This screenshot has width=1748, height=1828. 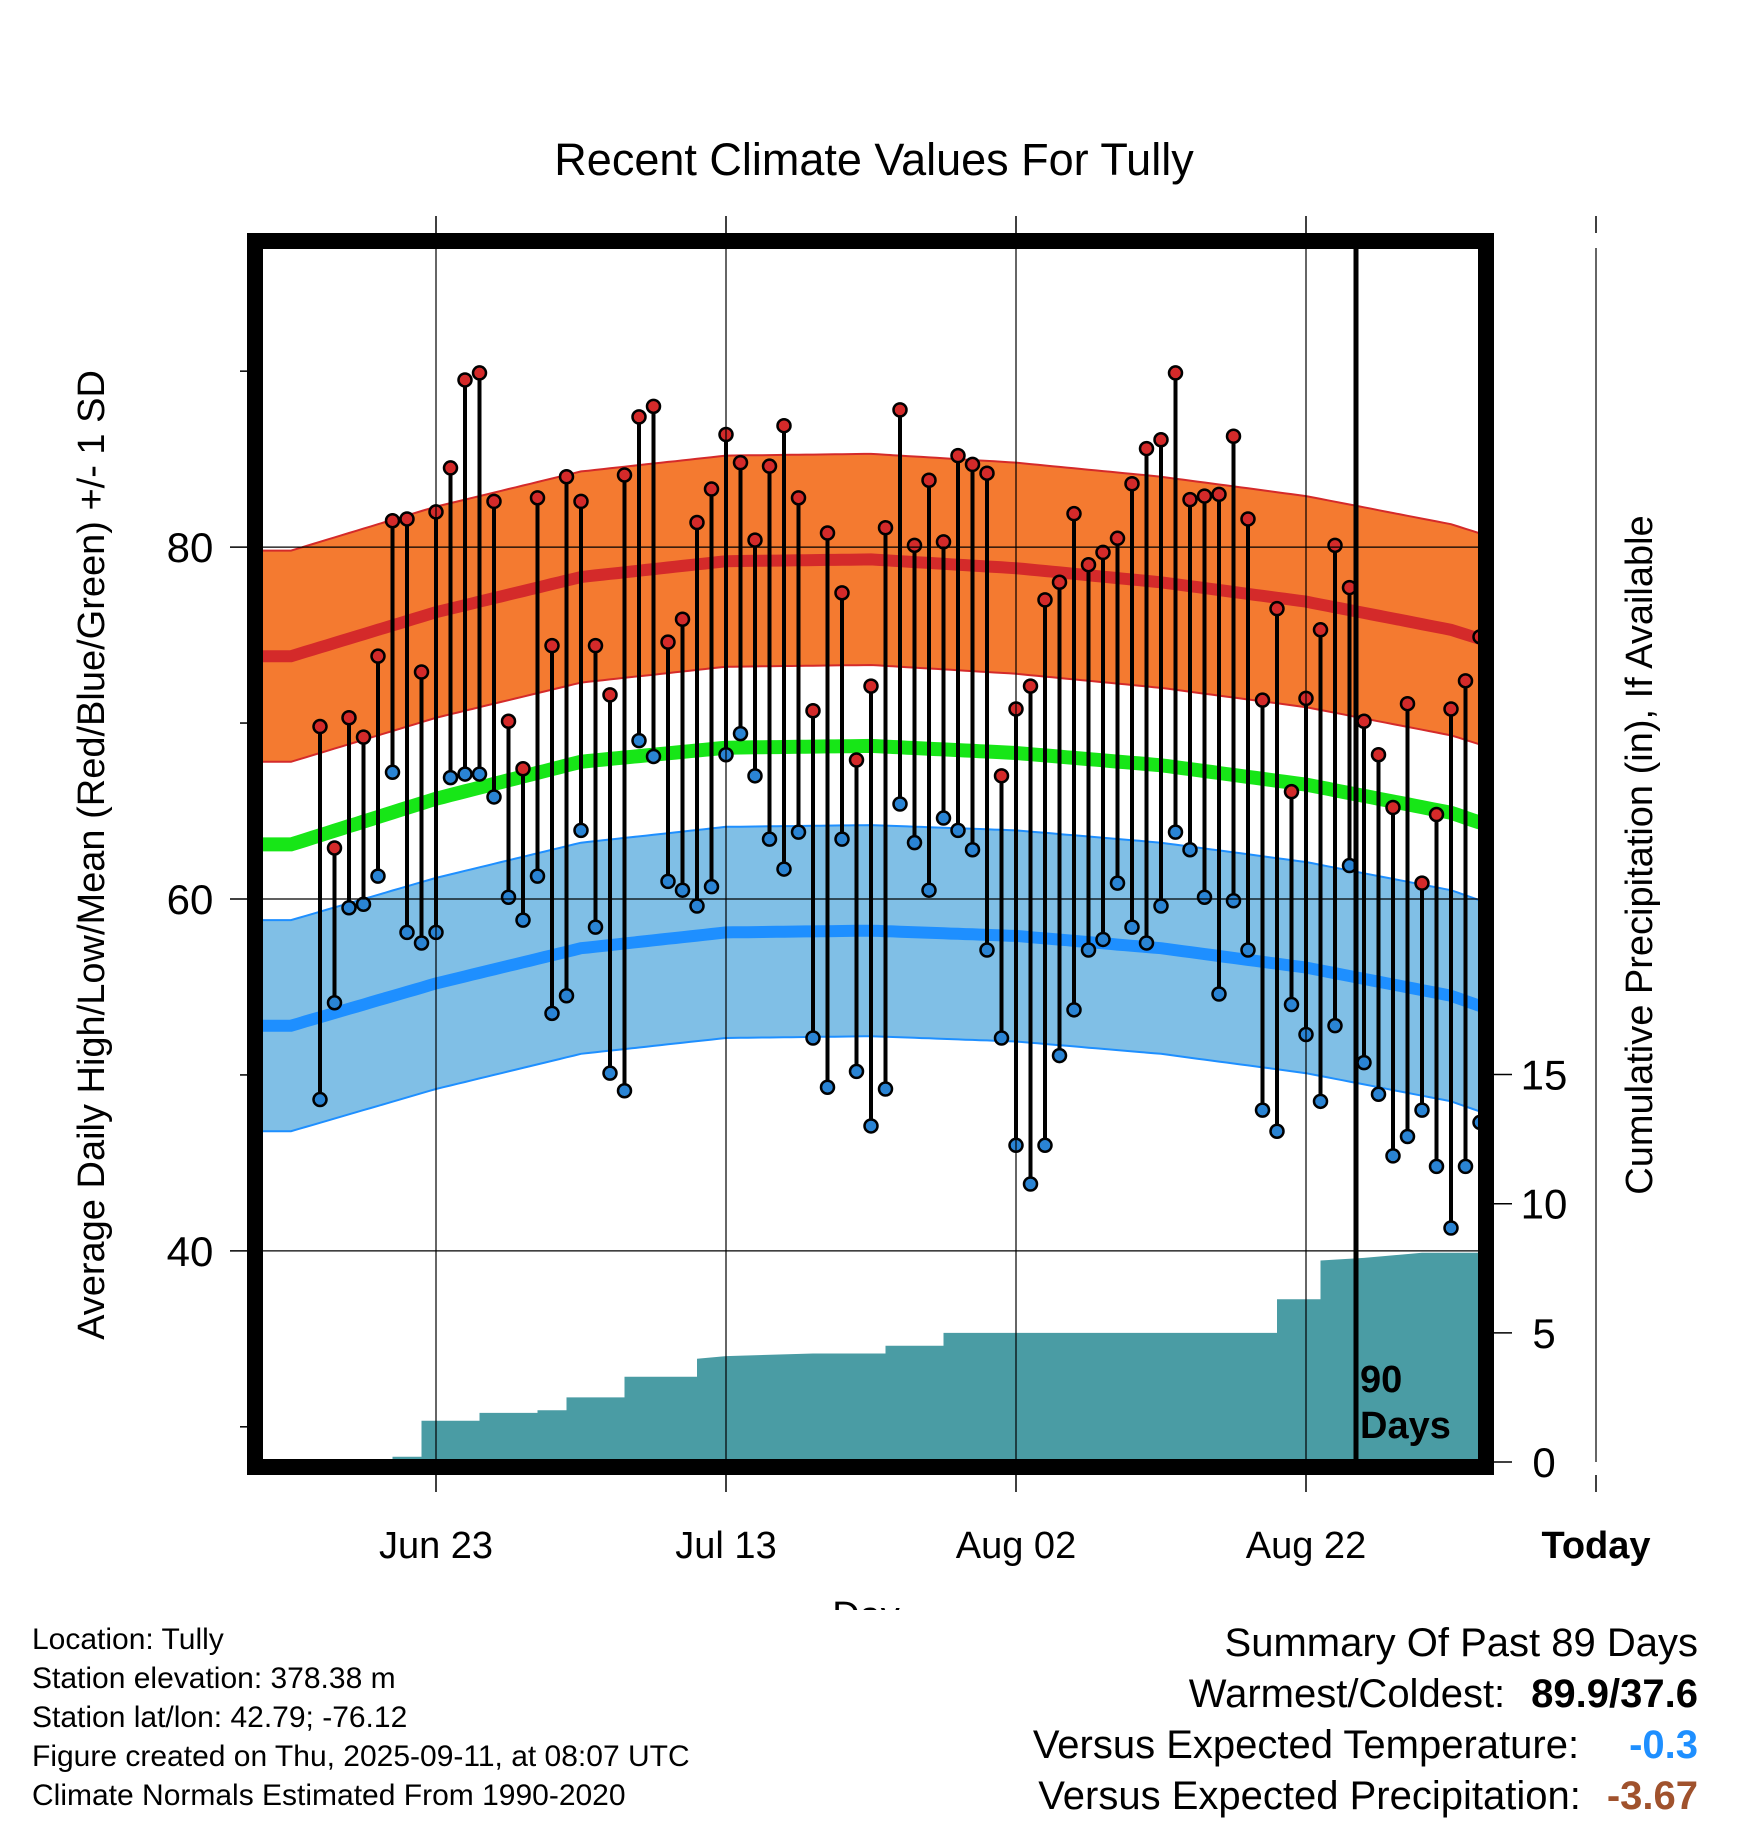 What do you see at coordinates (1306, 1745) in the screenshot?
I see `temp-label: Versus Expected Temperature:` at bounding box center [1306, 1745].